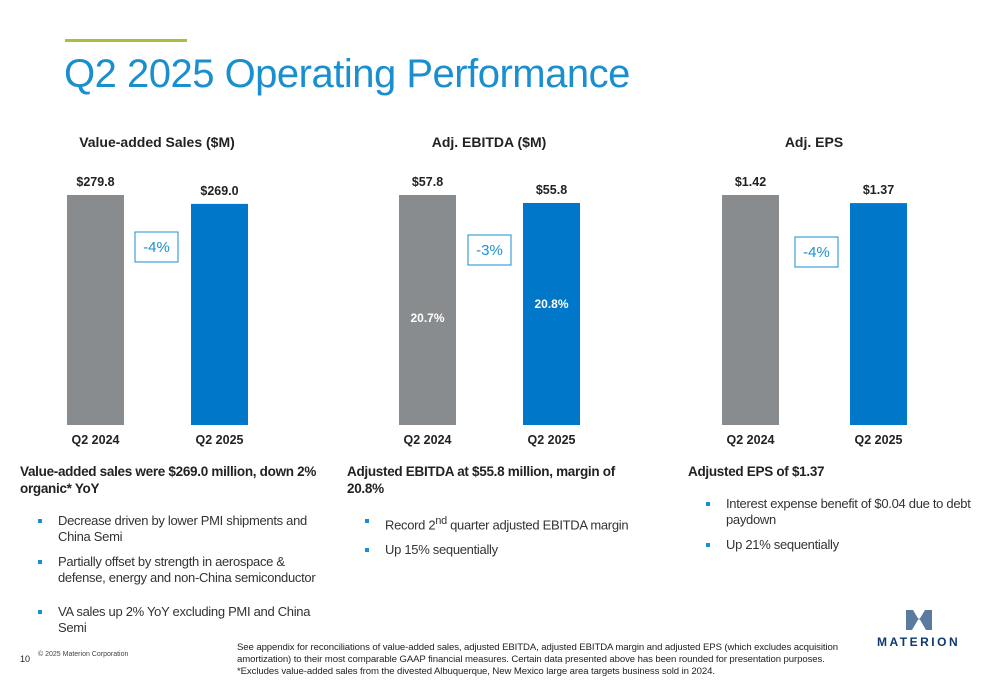 This screenshot has height=685, width=1000. Describe the element at coordinates (814, 142) in the screenshot. I see `chart-title: Adj. EPS` at that location.